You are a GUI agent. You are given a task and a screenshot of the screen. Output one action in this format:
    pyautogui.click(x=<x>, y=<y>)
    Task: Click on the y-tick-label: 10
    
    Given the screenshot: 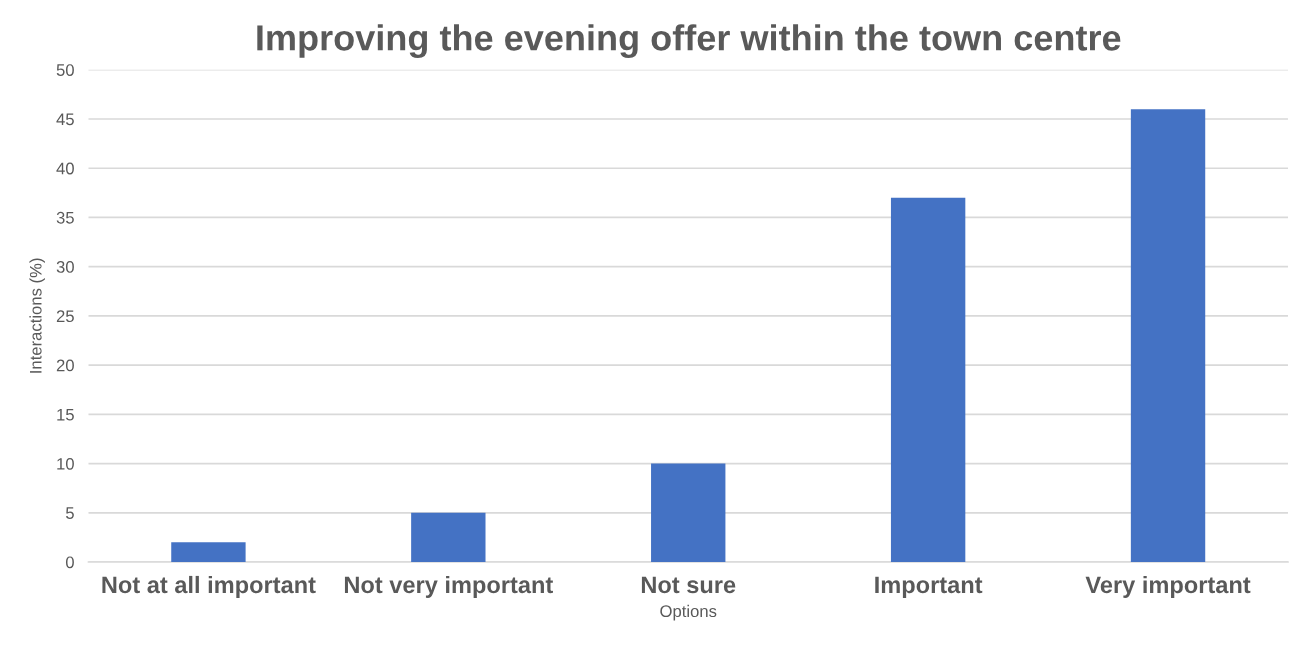 What is the action you would take?
    pyautogui.click(x=65, y=463)
    